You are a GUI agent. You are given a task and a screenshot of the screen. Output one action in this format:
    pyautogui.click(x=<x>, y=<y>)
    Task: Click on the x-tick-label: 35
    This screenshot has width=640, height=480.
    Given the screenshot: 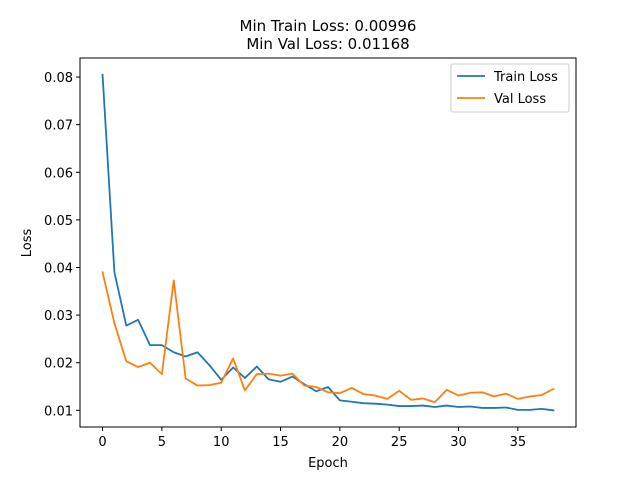 What is the action you would take?
    pyautogui.click(x=518, y=442)
    